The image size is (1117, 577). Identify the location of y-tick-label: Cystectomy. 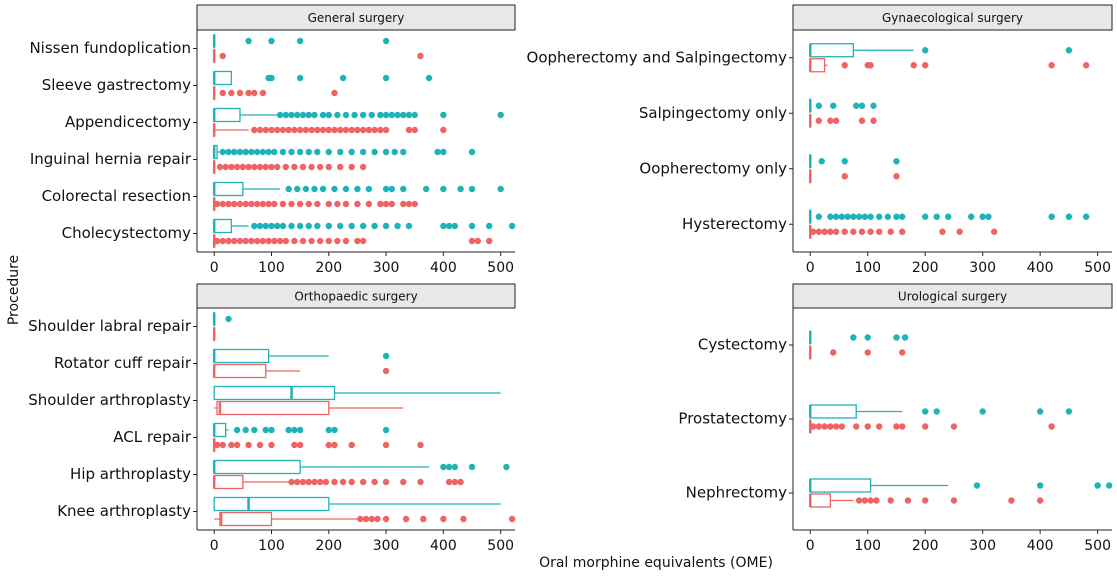
(742, 345).